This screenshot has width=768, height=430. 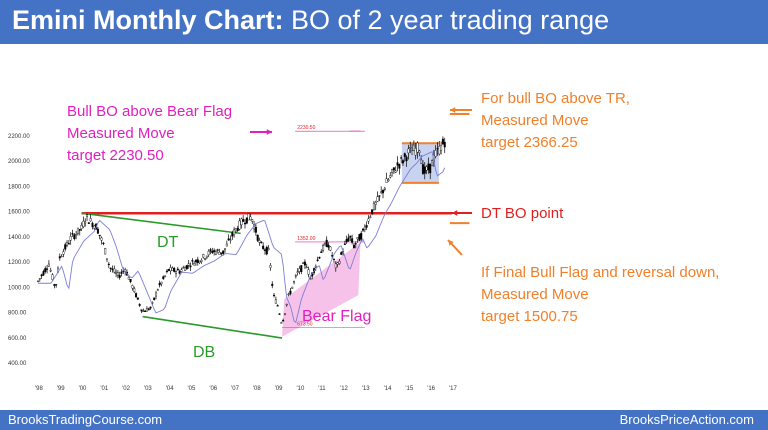 What do you see at coordinates (686, 419) in the screenshot?
I see `footer-right: BrooksPriceAction.com` at bounding box center [686, 419].